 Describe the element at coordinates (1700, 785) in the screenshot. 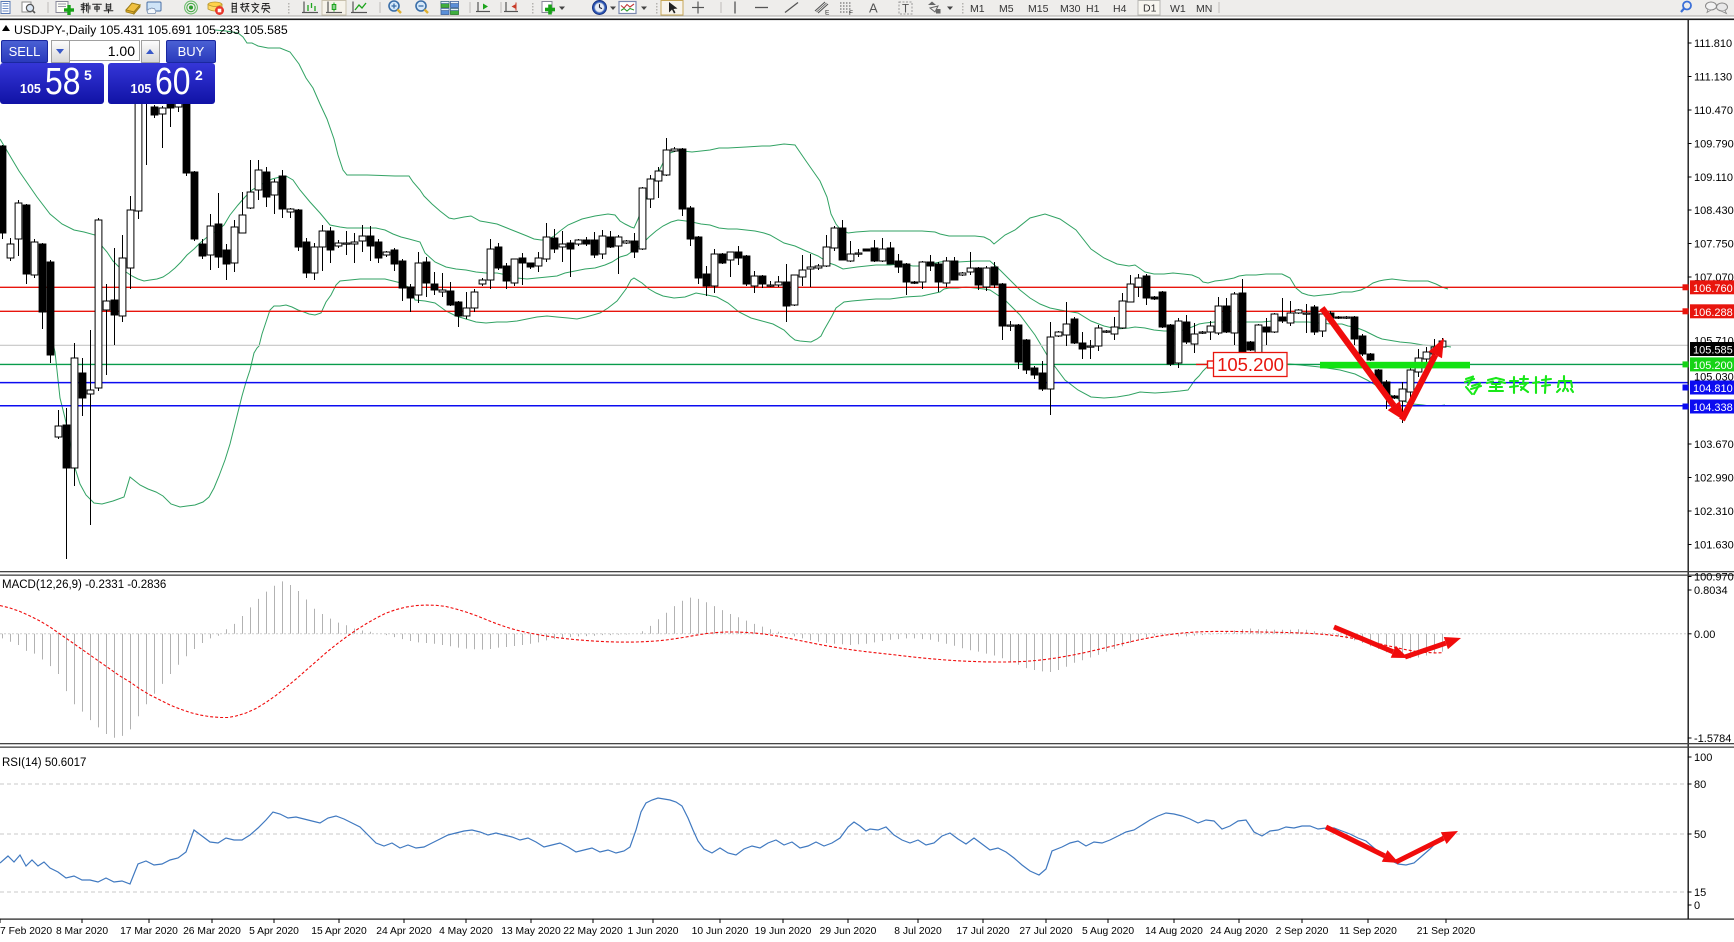

I see `svg-text: 80` at that location.